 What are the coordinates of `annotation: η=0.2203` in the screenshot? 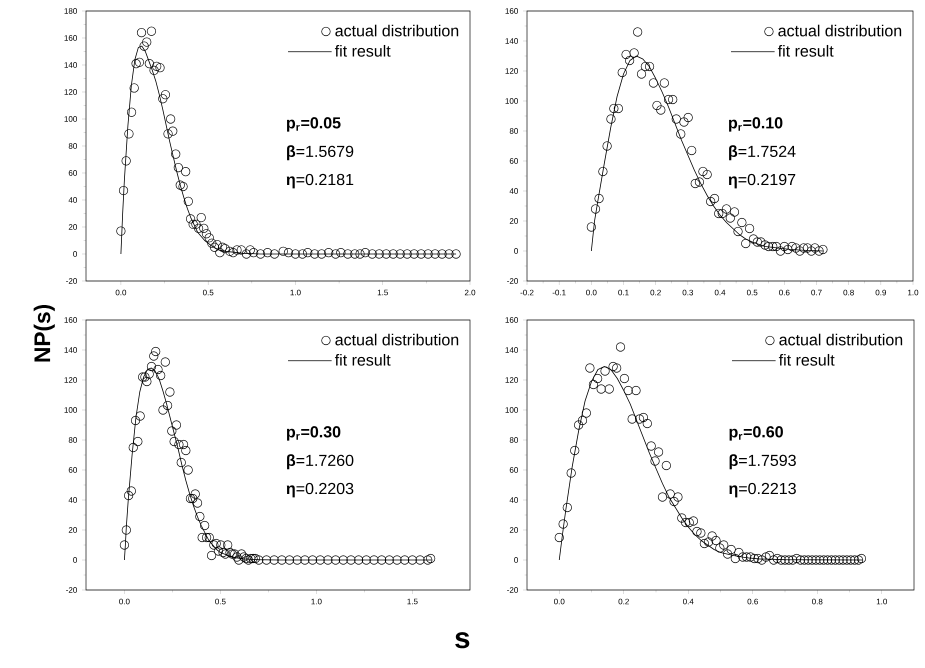 It's located at (320, 490).